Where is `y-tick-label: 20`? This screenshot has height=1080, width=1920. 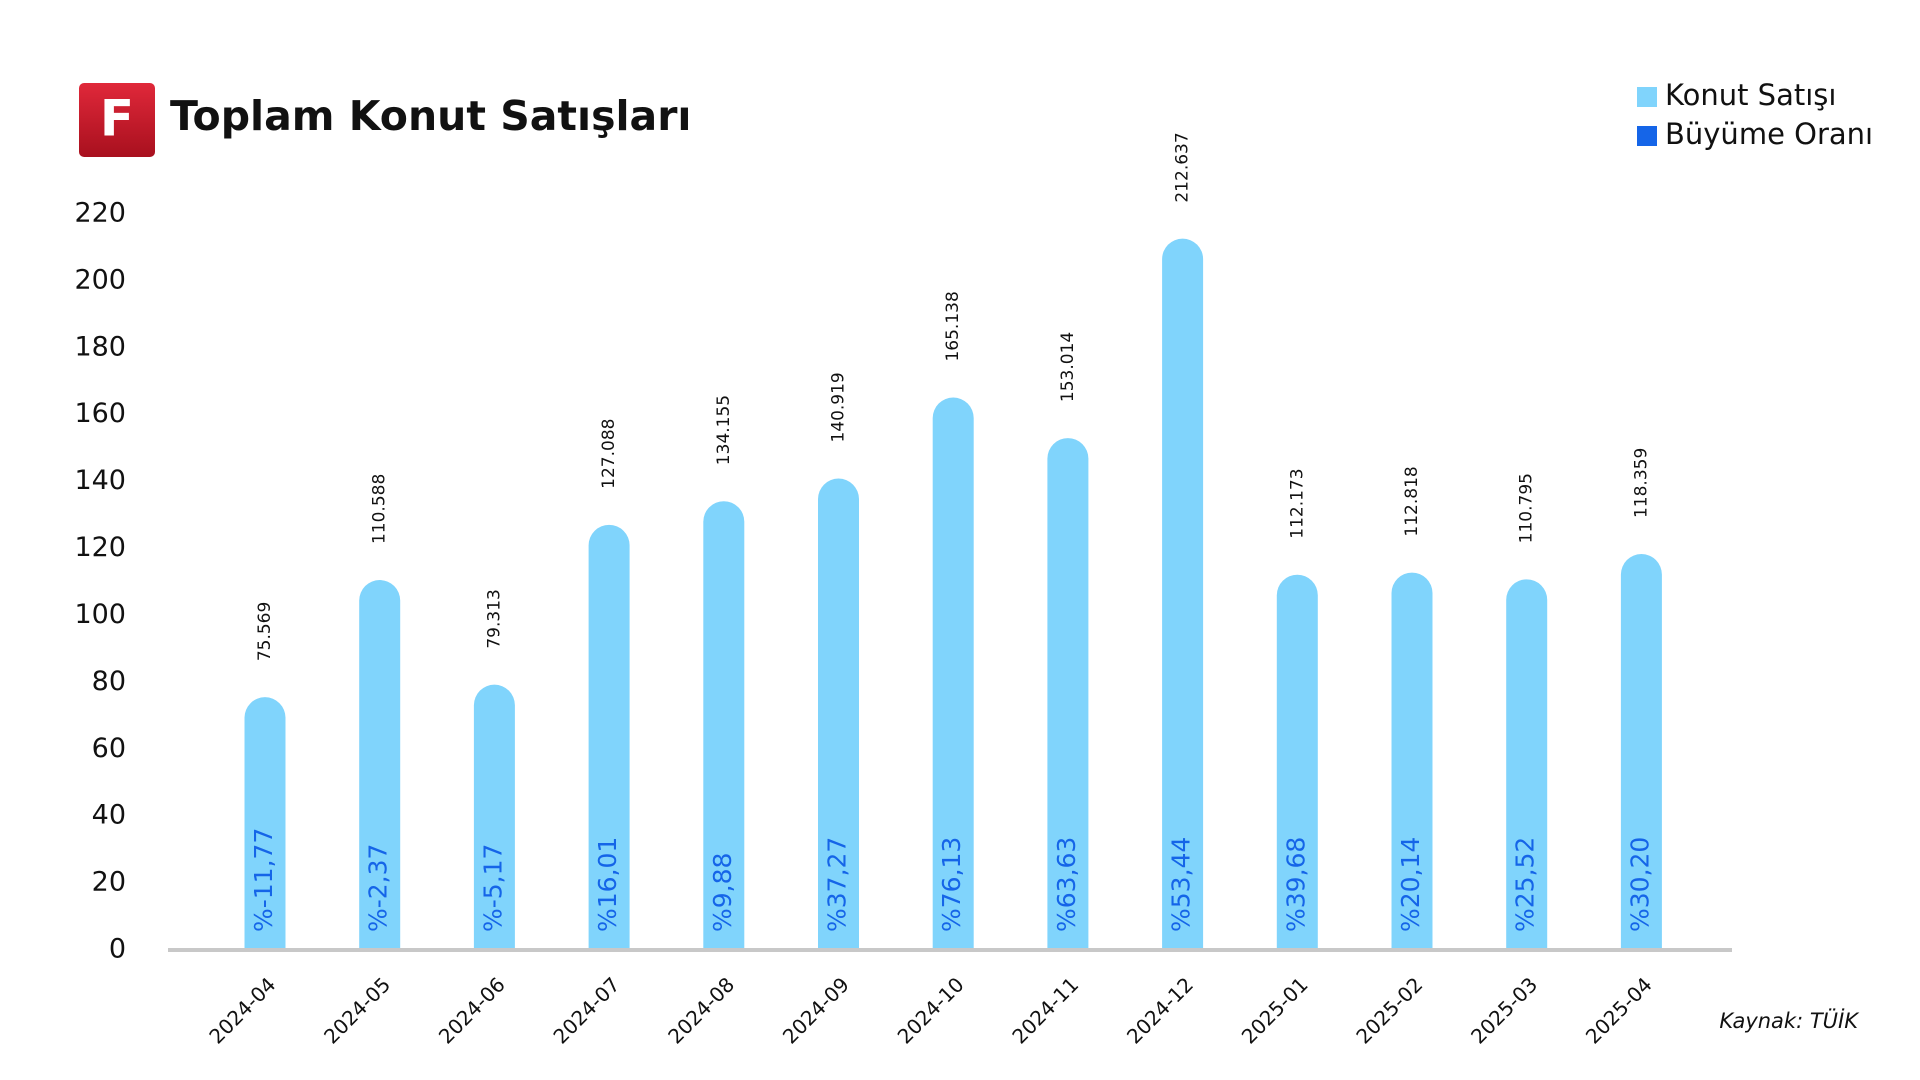
y-tick-label: 20 is located at coordinates (109, 882).